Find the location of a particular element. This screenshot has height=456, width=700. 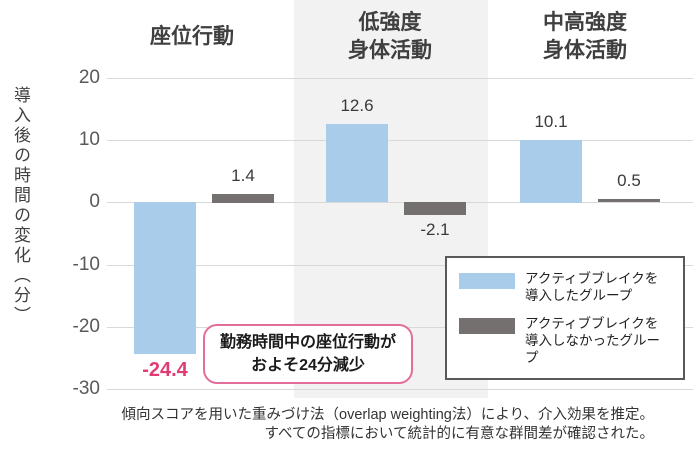

legend: アクティブブレイクを 導入したグループアクティブブレイクを 導入しなかったグループ is located at coordinates (565, 318).